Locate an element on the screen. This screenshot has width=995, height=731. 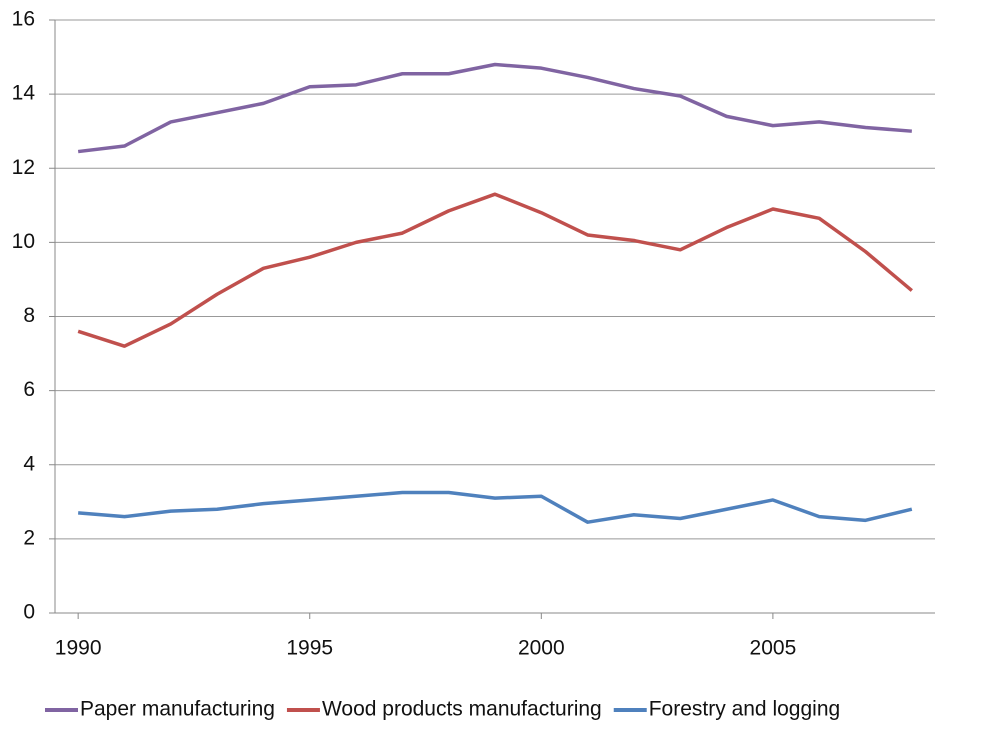
y-tick-label: 0 is located at coordinates (29, 612).